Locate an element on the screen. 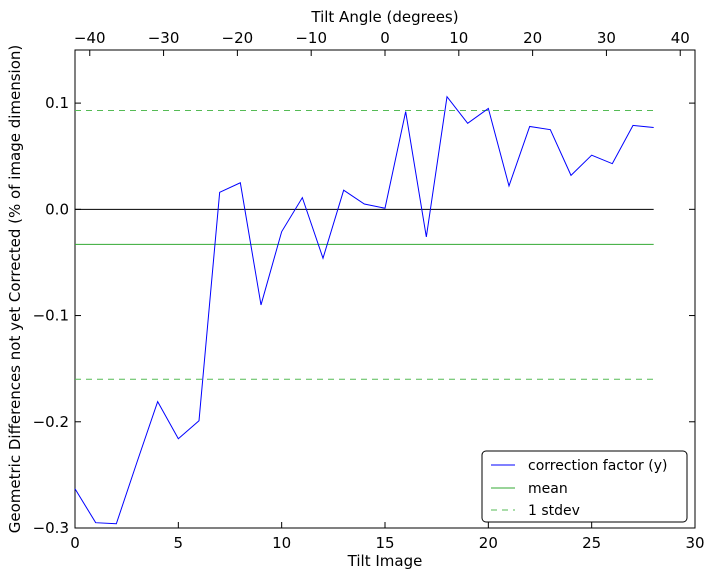 Image resolution: width=714 pixels, height=579 pixels. top-tick-label: −20 is located at coordinates (238, 38).